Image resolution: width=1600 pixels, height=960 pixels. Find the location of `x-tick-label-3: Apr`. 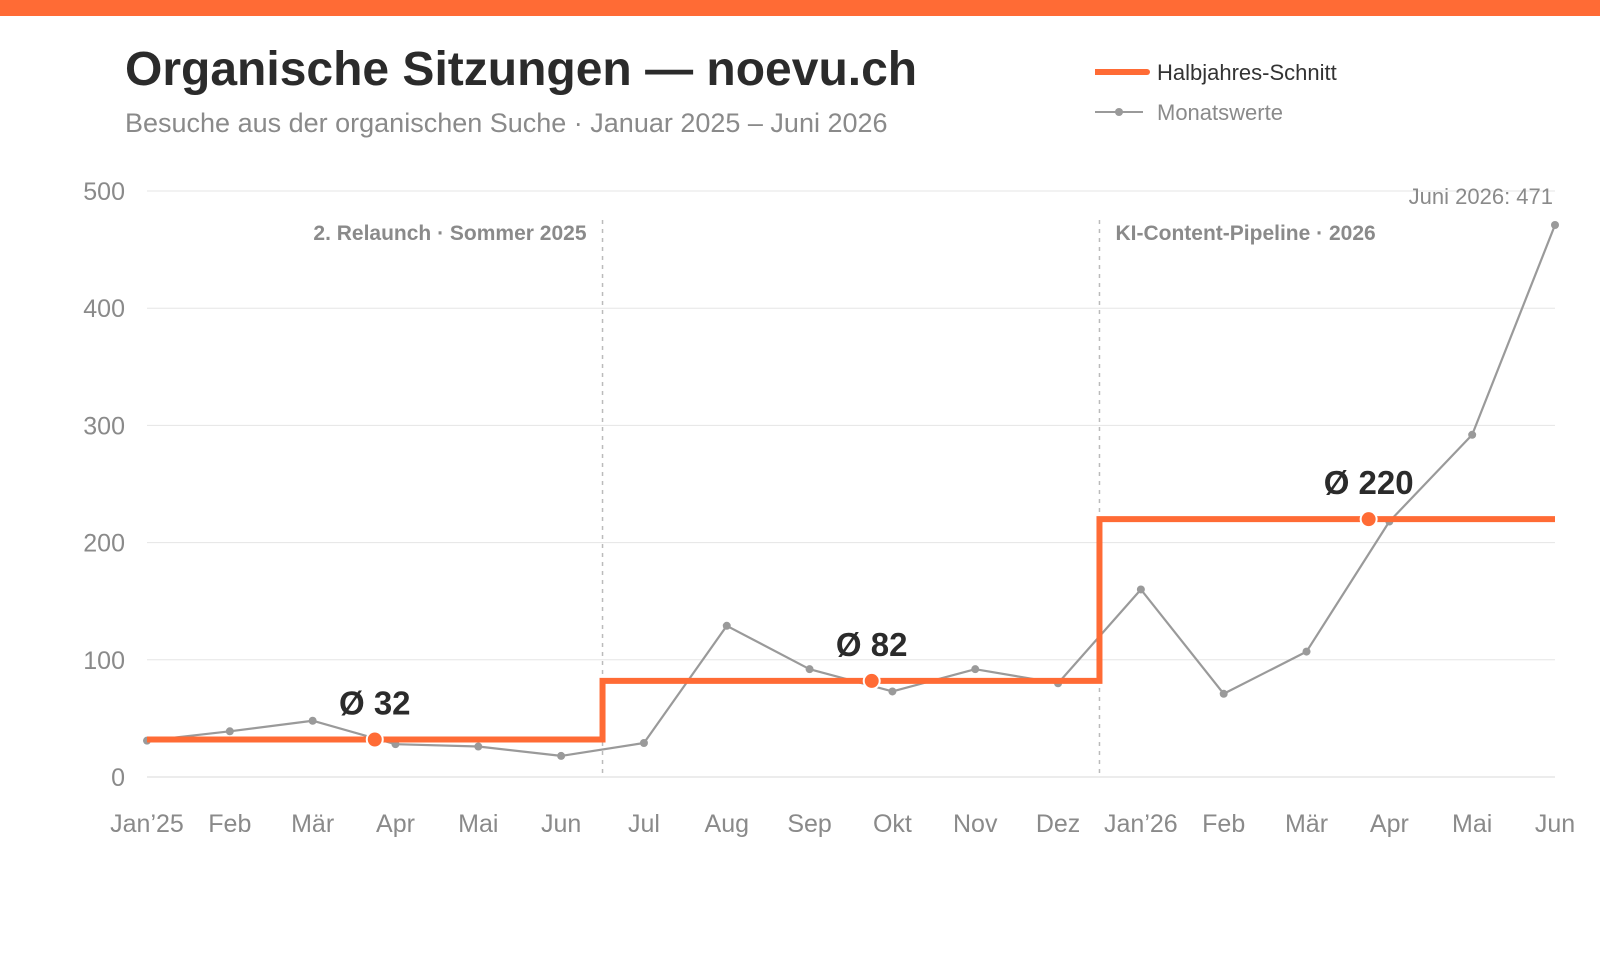

x-tick-label-3: Apr is located at coordinates (395, 824).